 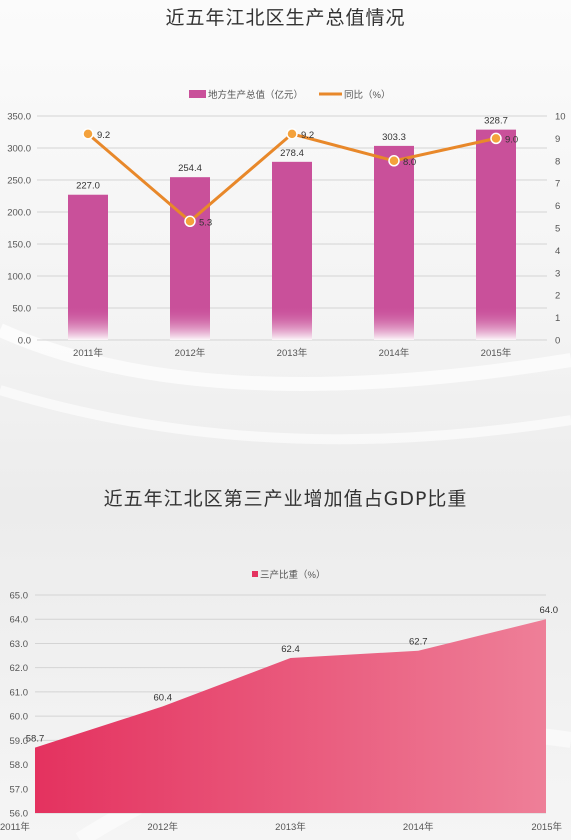 What do you see at coordinates (197, 94) in the screenshot?
I see `legend-swatch-bar` at bounding box center [197, 94].